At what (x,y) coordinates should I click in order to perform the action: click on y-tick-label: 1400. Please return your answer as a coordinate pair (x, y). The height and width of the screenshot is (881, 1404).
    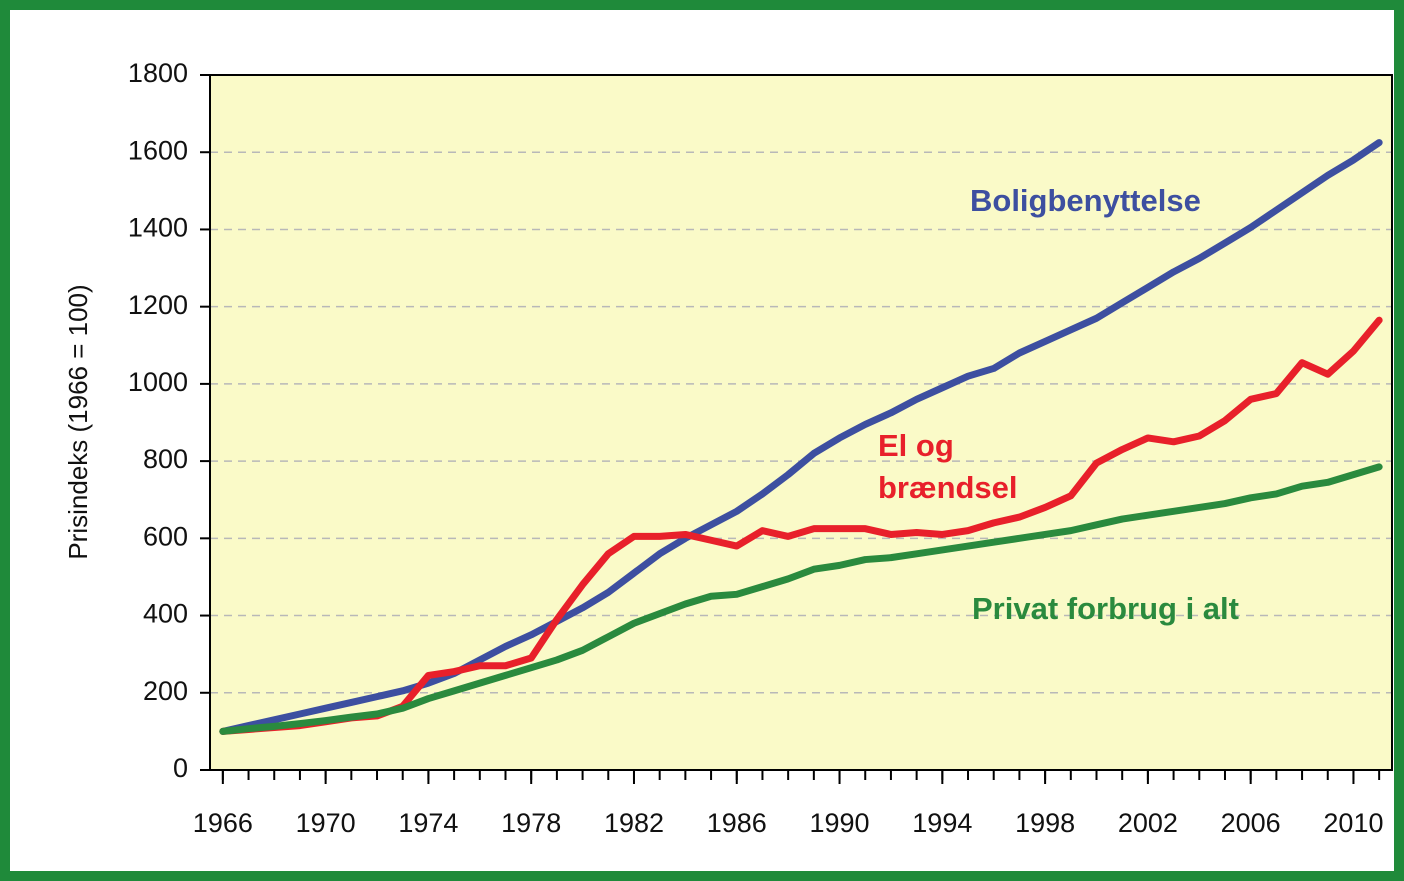
    Looking at the image, I should click on (158, 228).